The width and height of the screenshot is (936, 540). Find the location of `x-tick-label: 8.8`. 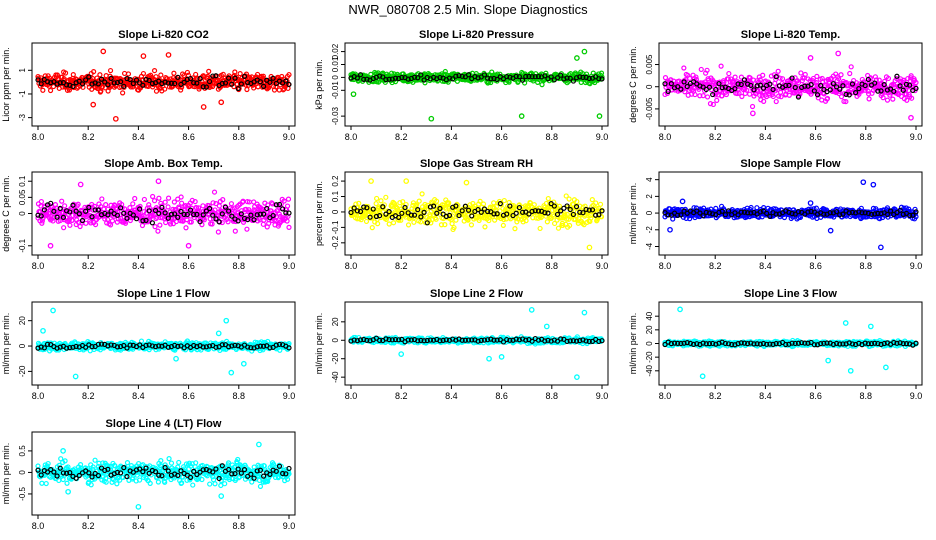

x-tick-label: 8.8 is located at coordinates (866, 266).